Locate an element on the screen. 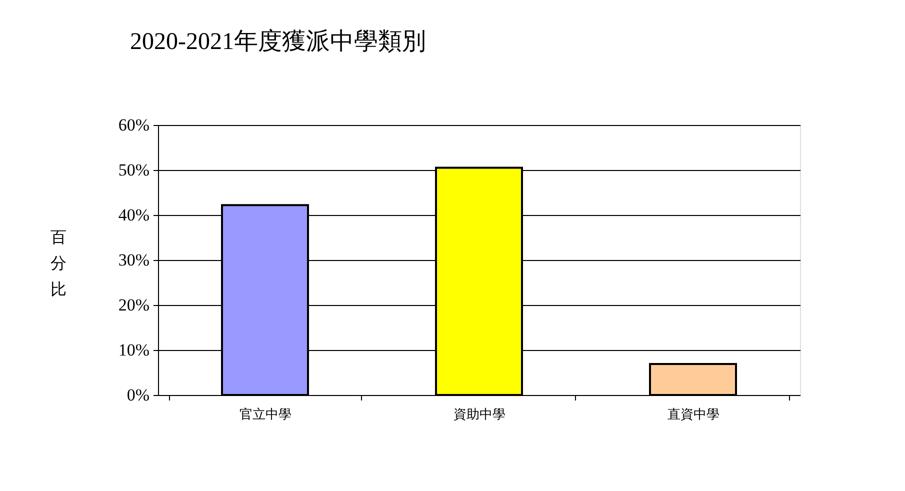  x-tick-label: 官立中學 is located at coordinates (266, 414).